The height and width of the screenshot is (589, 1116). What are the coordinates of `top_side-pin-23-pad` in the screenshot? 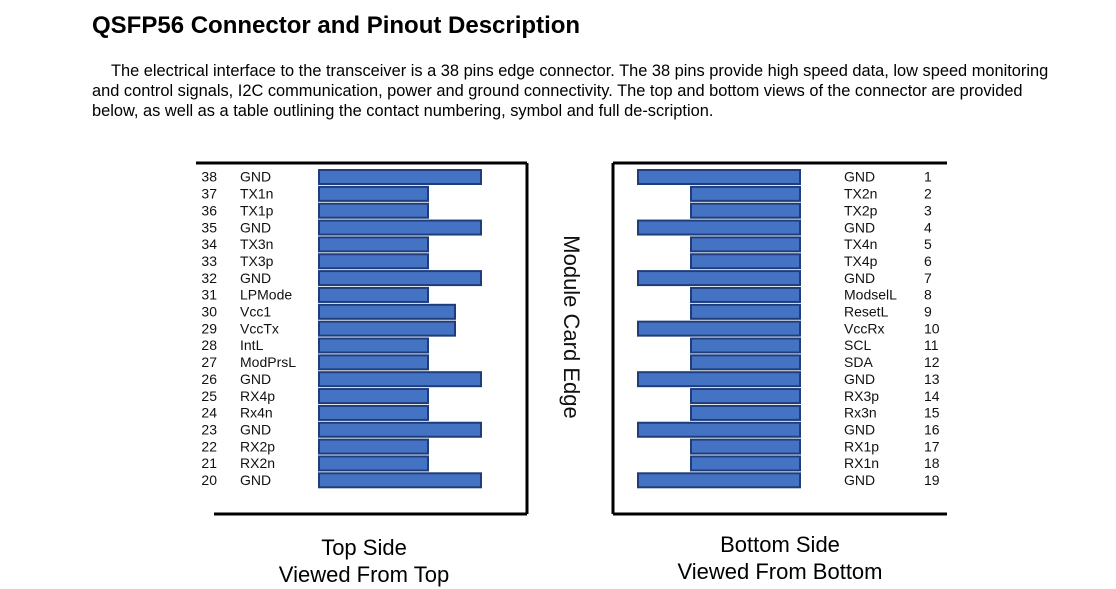 It's located at (400, 429).